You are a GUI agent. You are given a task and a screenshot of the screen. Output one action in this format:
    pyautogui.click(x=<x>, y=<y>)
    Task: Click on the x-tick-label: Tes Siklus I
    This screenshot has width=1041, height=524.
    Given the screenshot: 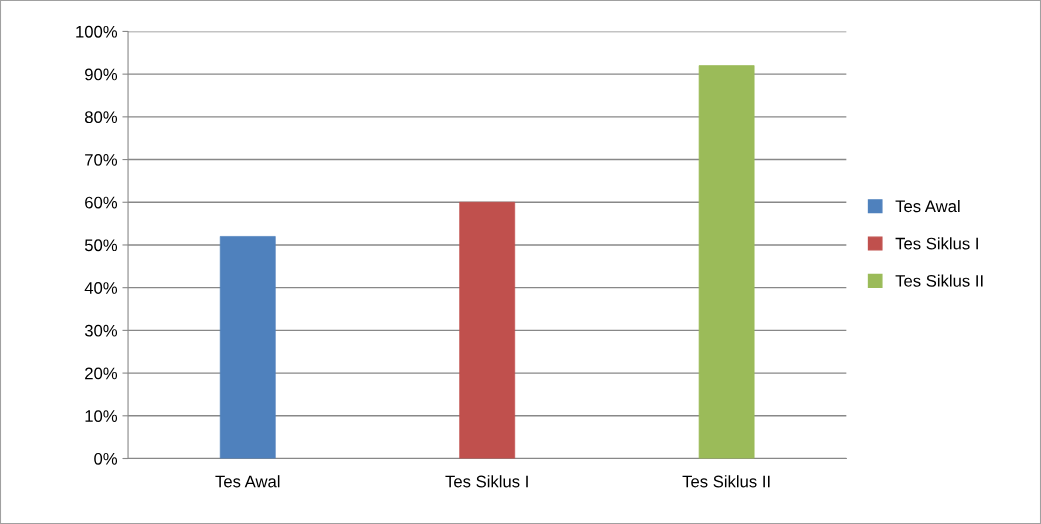 What is the action you would take?
    pyautogui.click(x=486, y=481)
    